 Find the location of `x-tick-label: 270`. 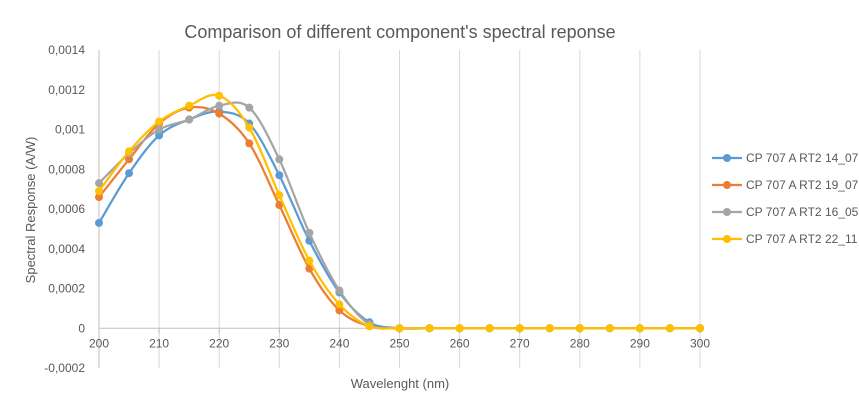

x-tick-label: 270 is located at coordinates (520, 343).